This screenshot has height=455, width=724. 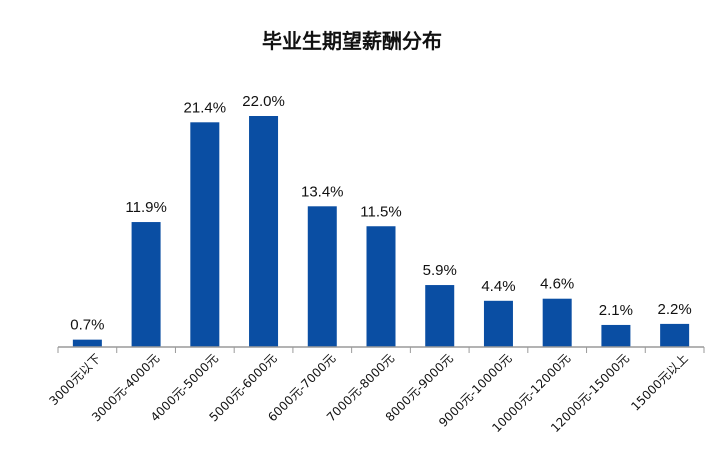 What do you see at coordinates (205, 107) in the screenshot?
I see `data-label: 21.4%` at bounding box center [205, 107].